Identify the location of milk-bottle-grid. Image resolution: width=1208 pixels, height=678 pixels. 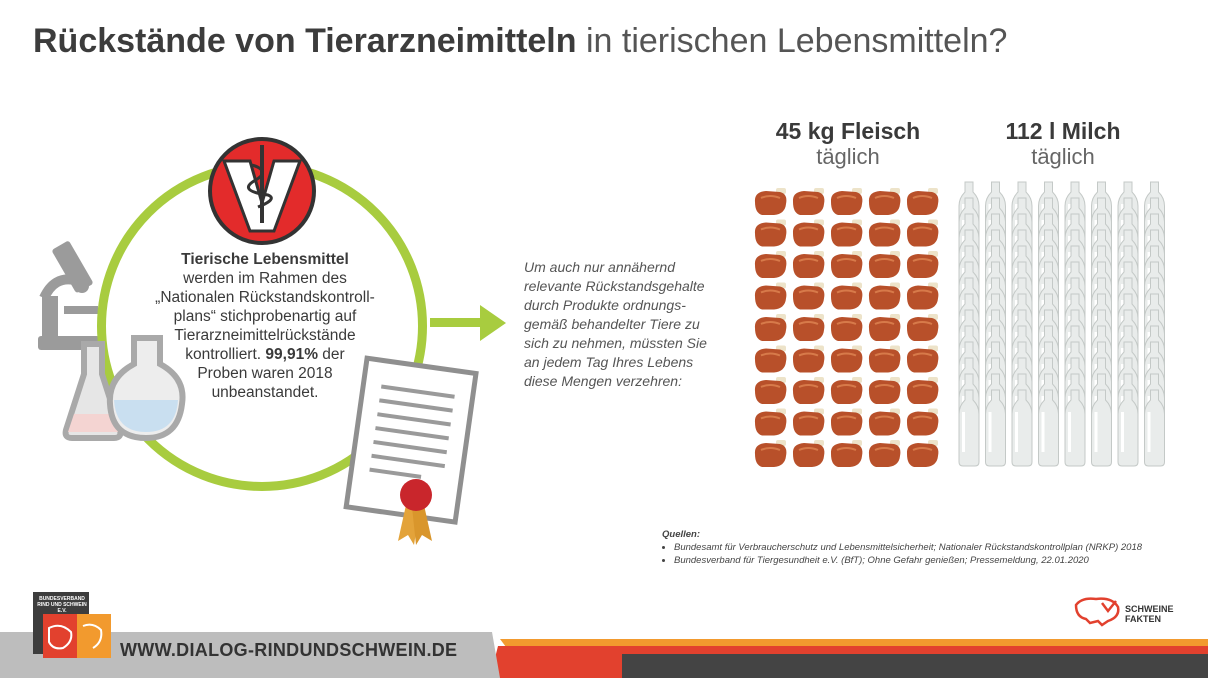
(1061, 324).